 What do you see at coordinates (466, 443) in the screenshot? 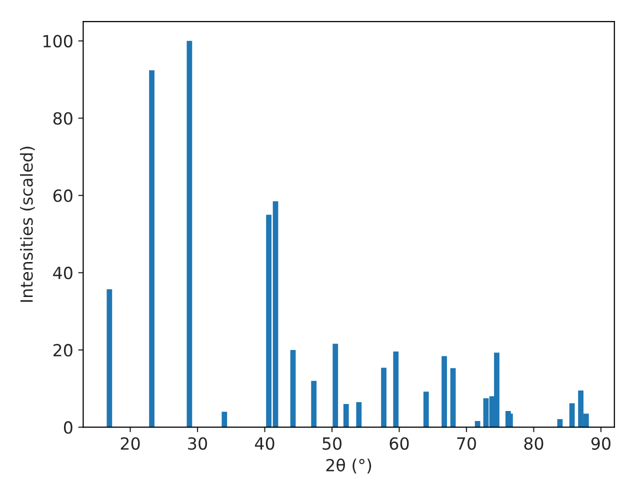
I see `x-tick-label: 70` at bounding box center [466, 443].